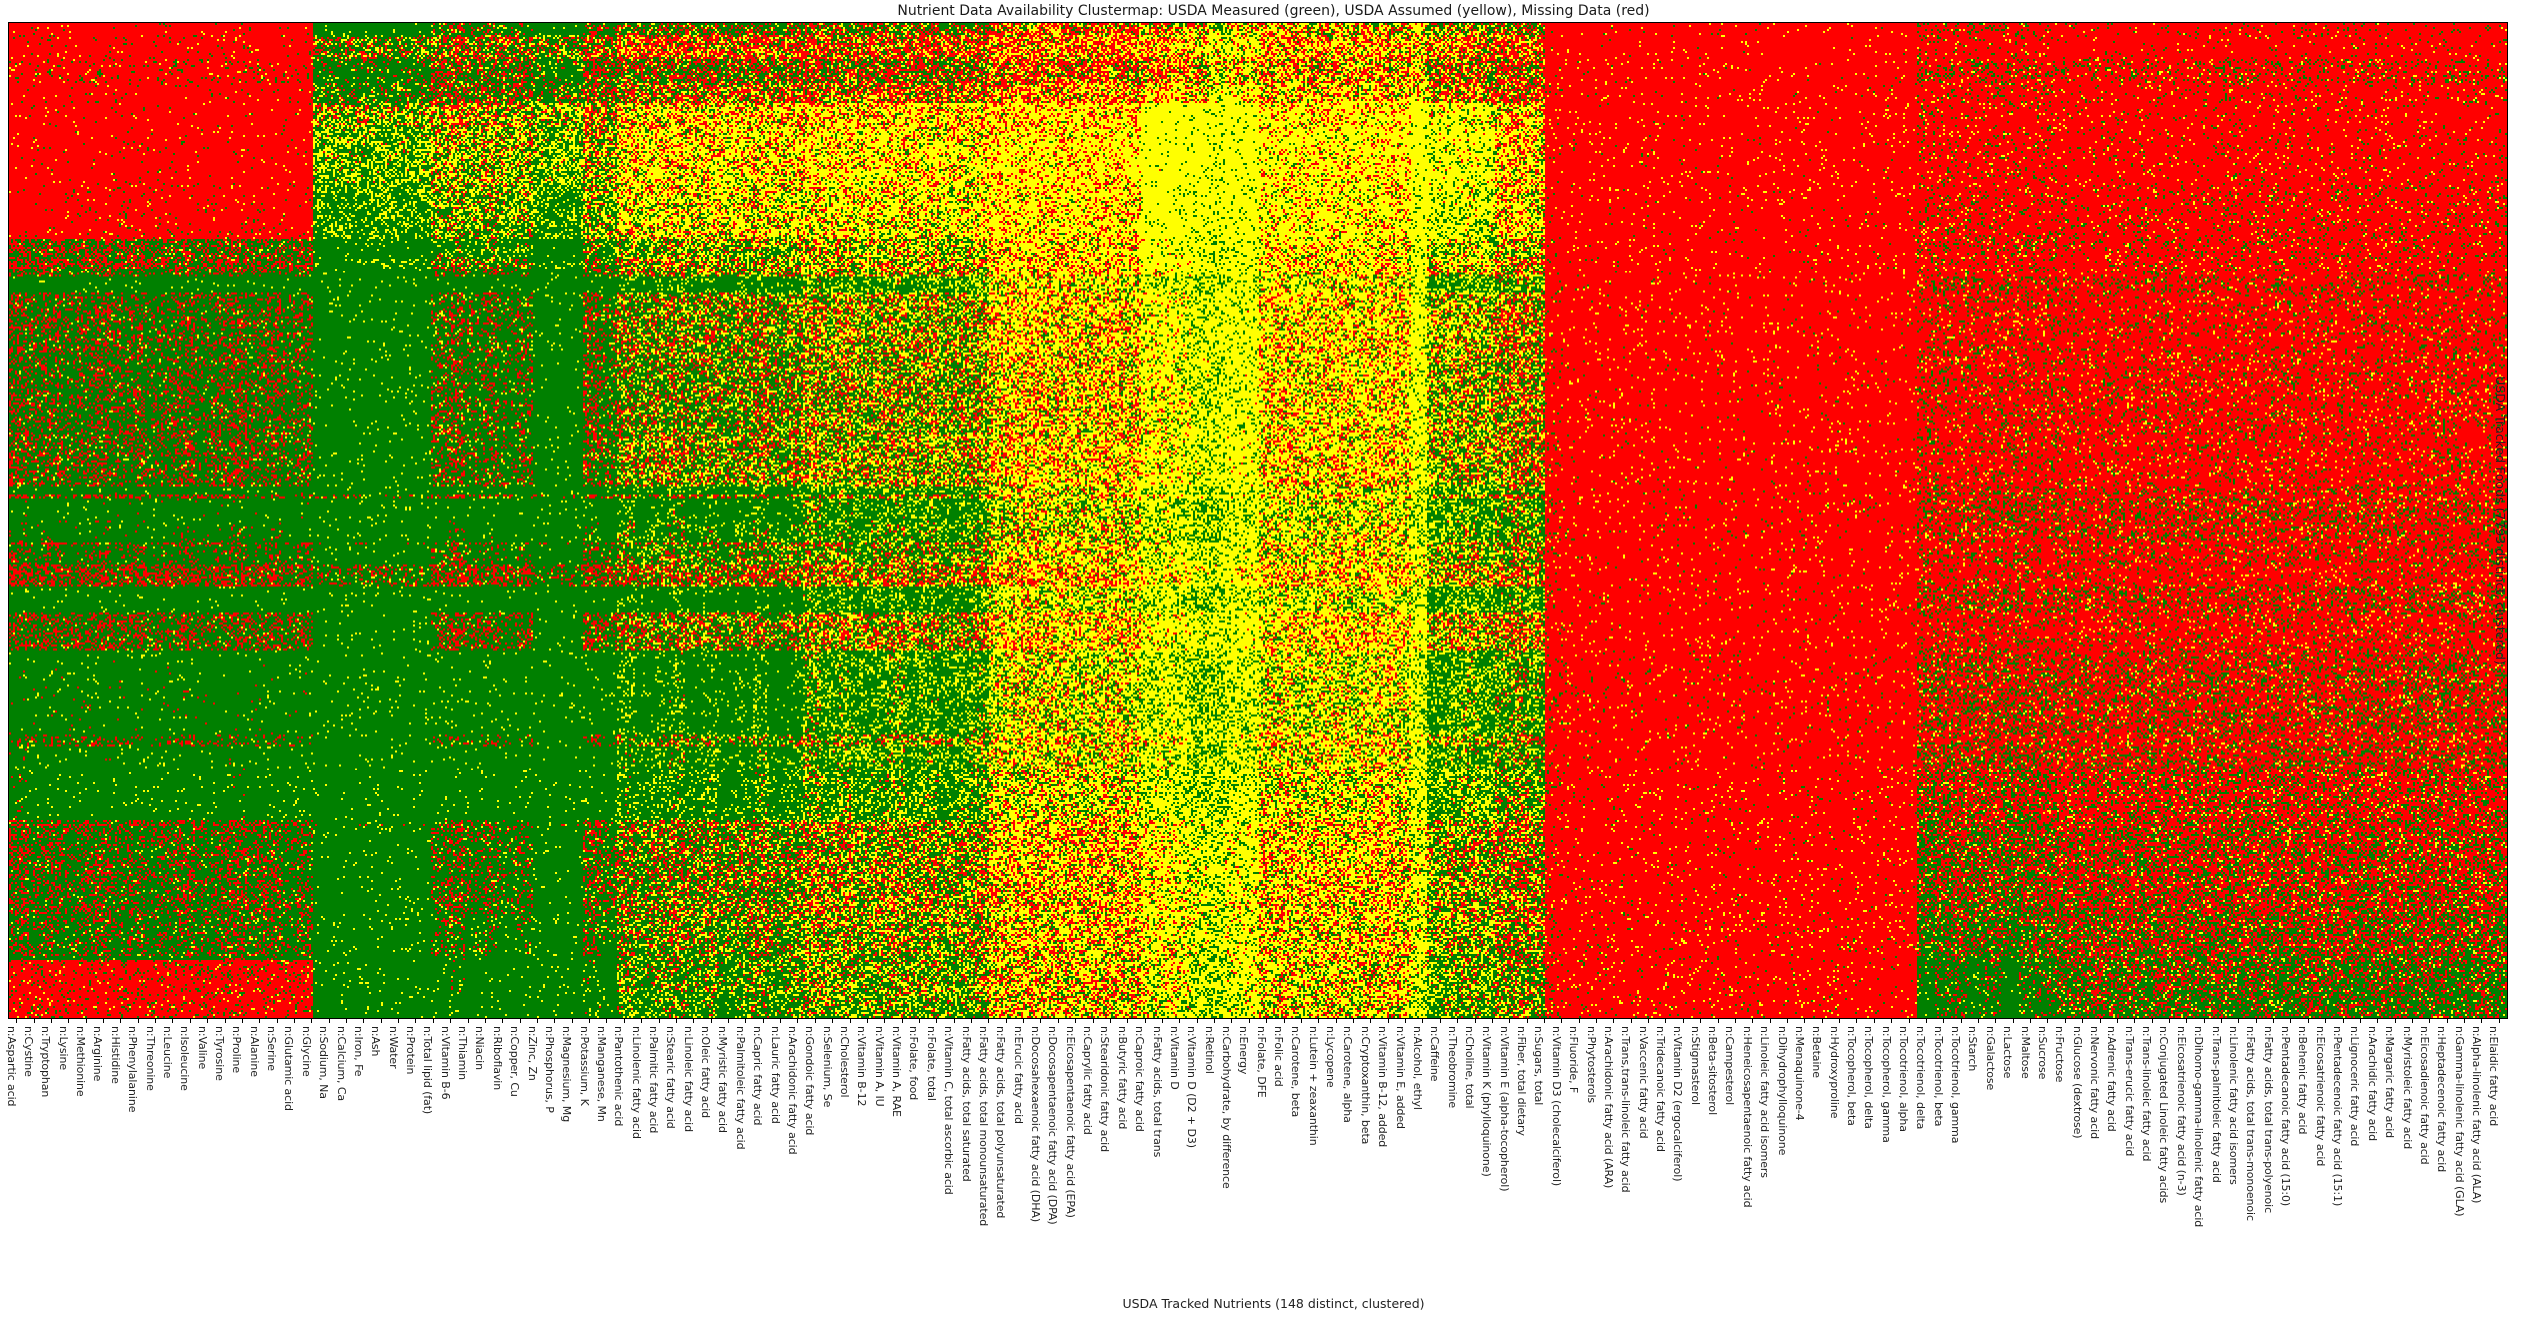  I want to click on x-tick-label: n:Fatty acids, total trans-monoenoic, so click(2251, 1123).